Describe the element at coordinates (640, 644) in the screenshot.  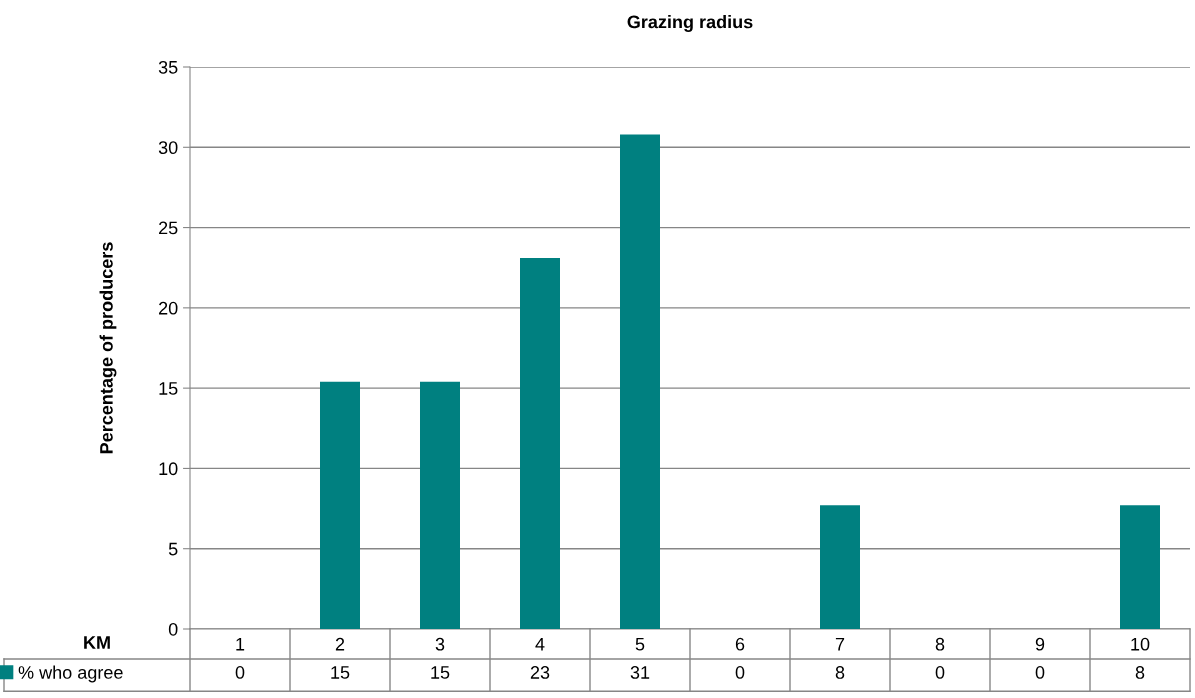
I see `x-tick-label: 5` at that location.